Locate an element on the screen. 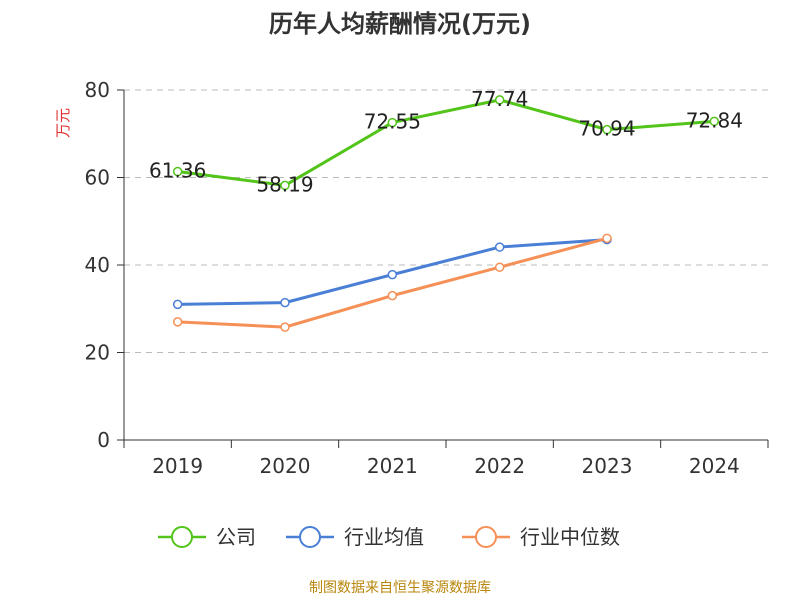 The image size is (800, 600). y-tick-label: 80 is located at coordinates (97, 90).